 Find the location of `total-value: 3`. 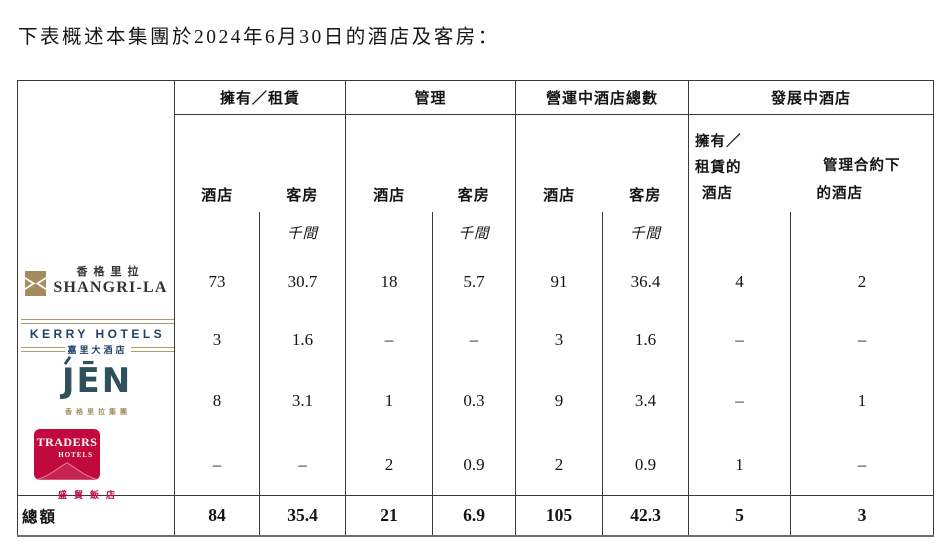

total-value: 3 is located at coordinates (862, 516).